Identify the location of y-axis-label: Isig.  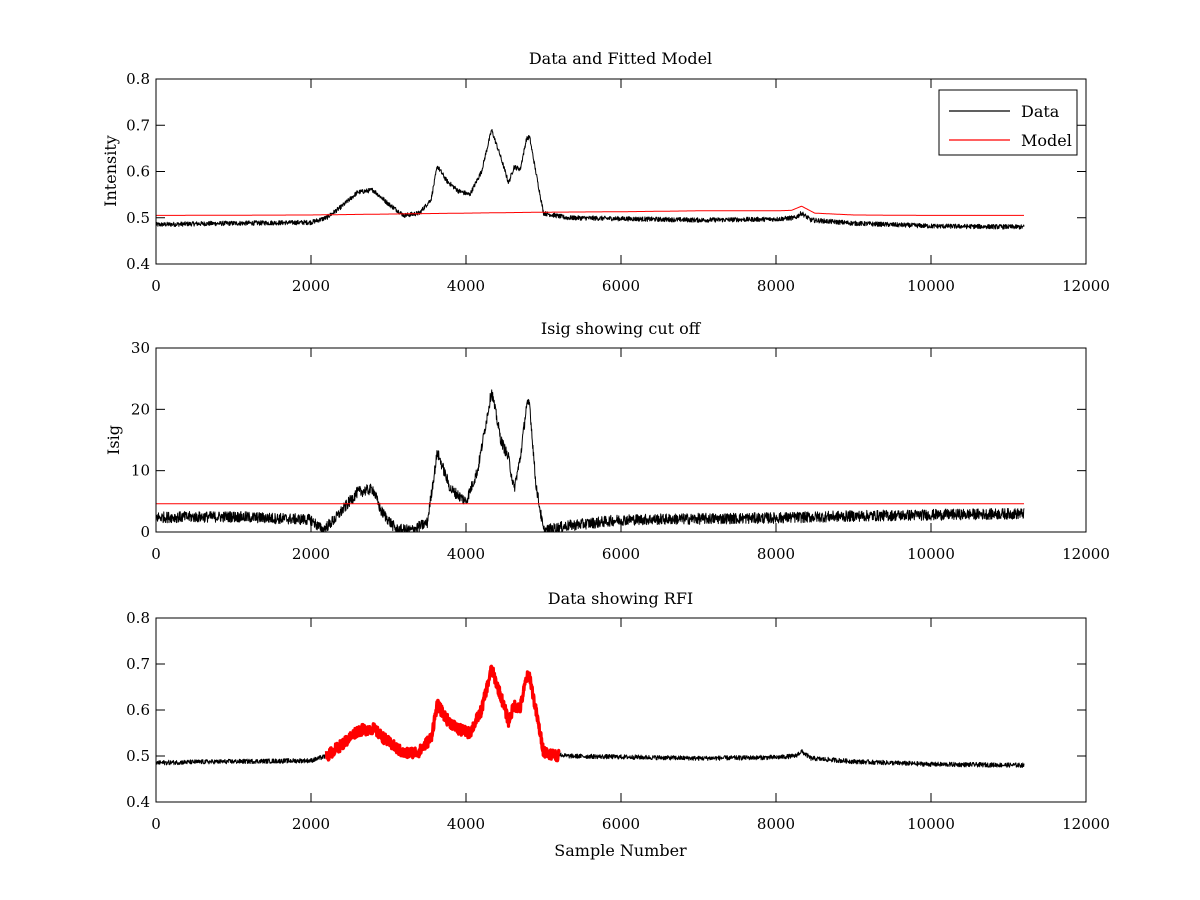
(113, 440).